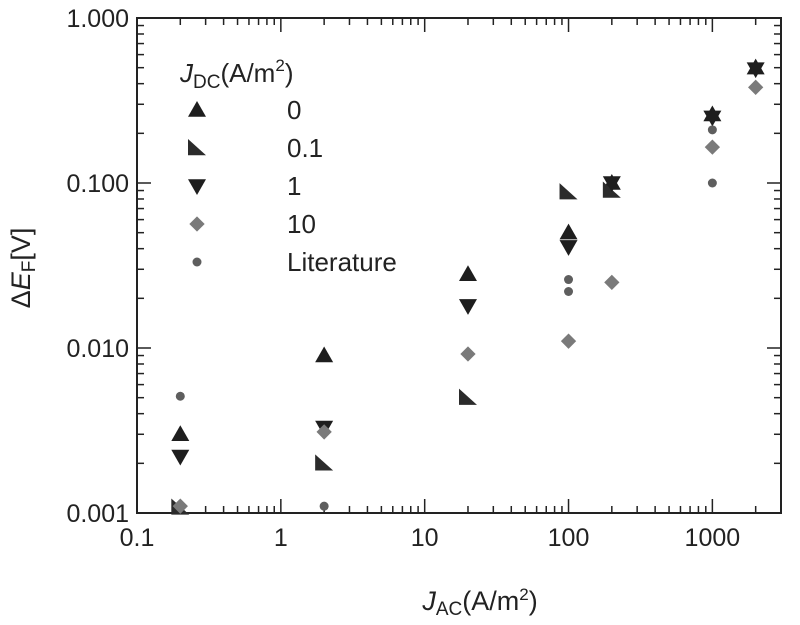  Describe the element at coordinates (305, 148) in the screenshot. I see `legend-label: 0.1` at that location.